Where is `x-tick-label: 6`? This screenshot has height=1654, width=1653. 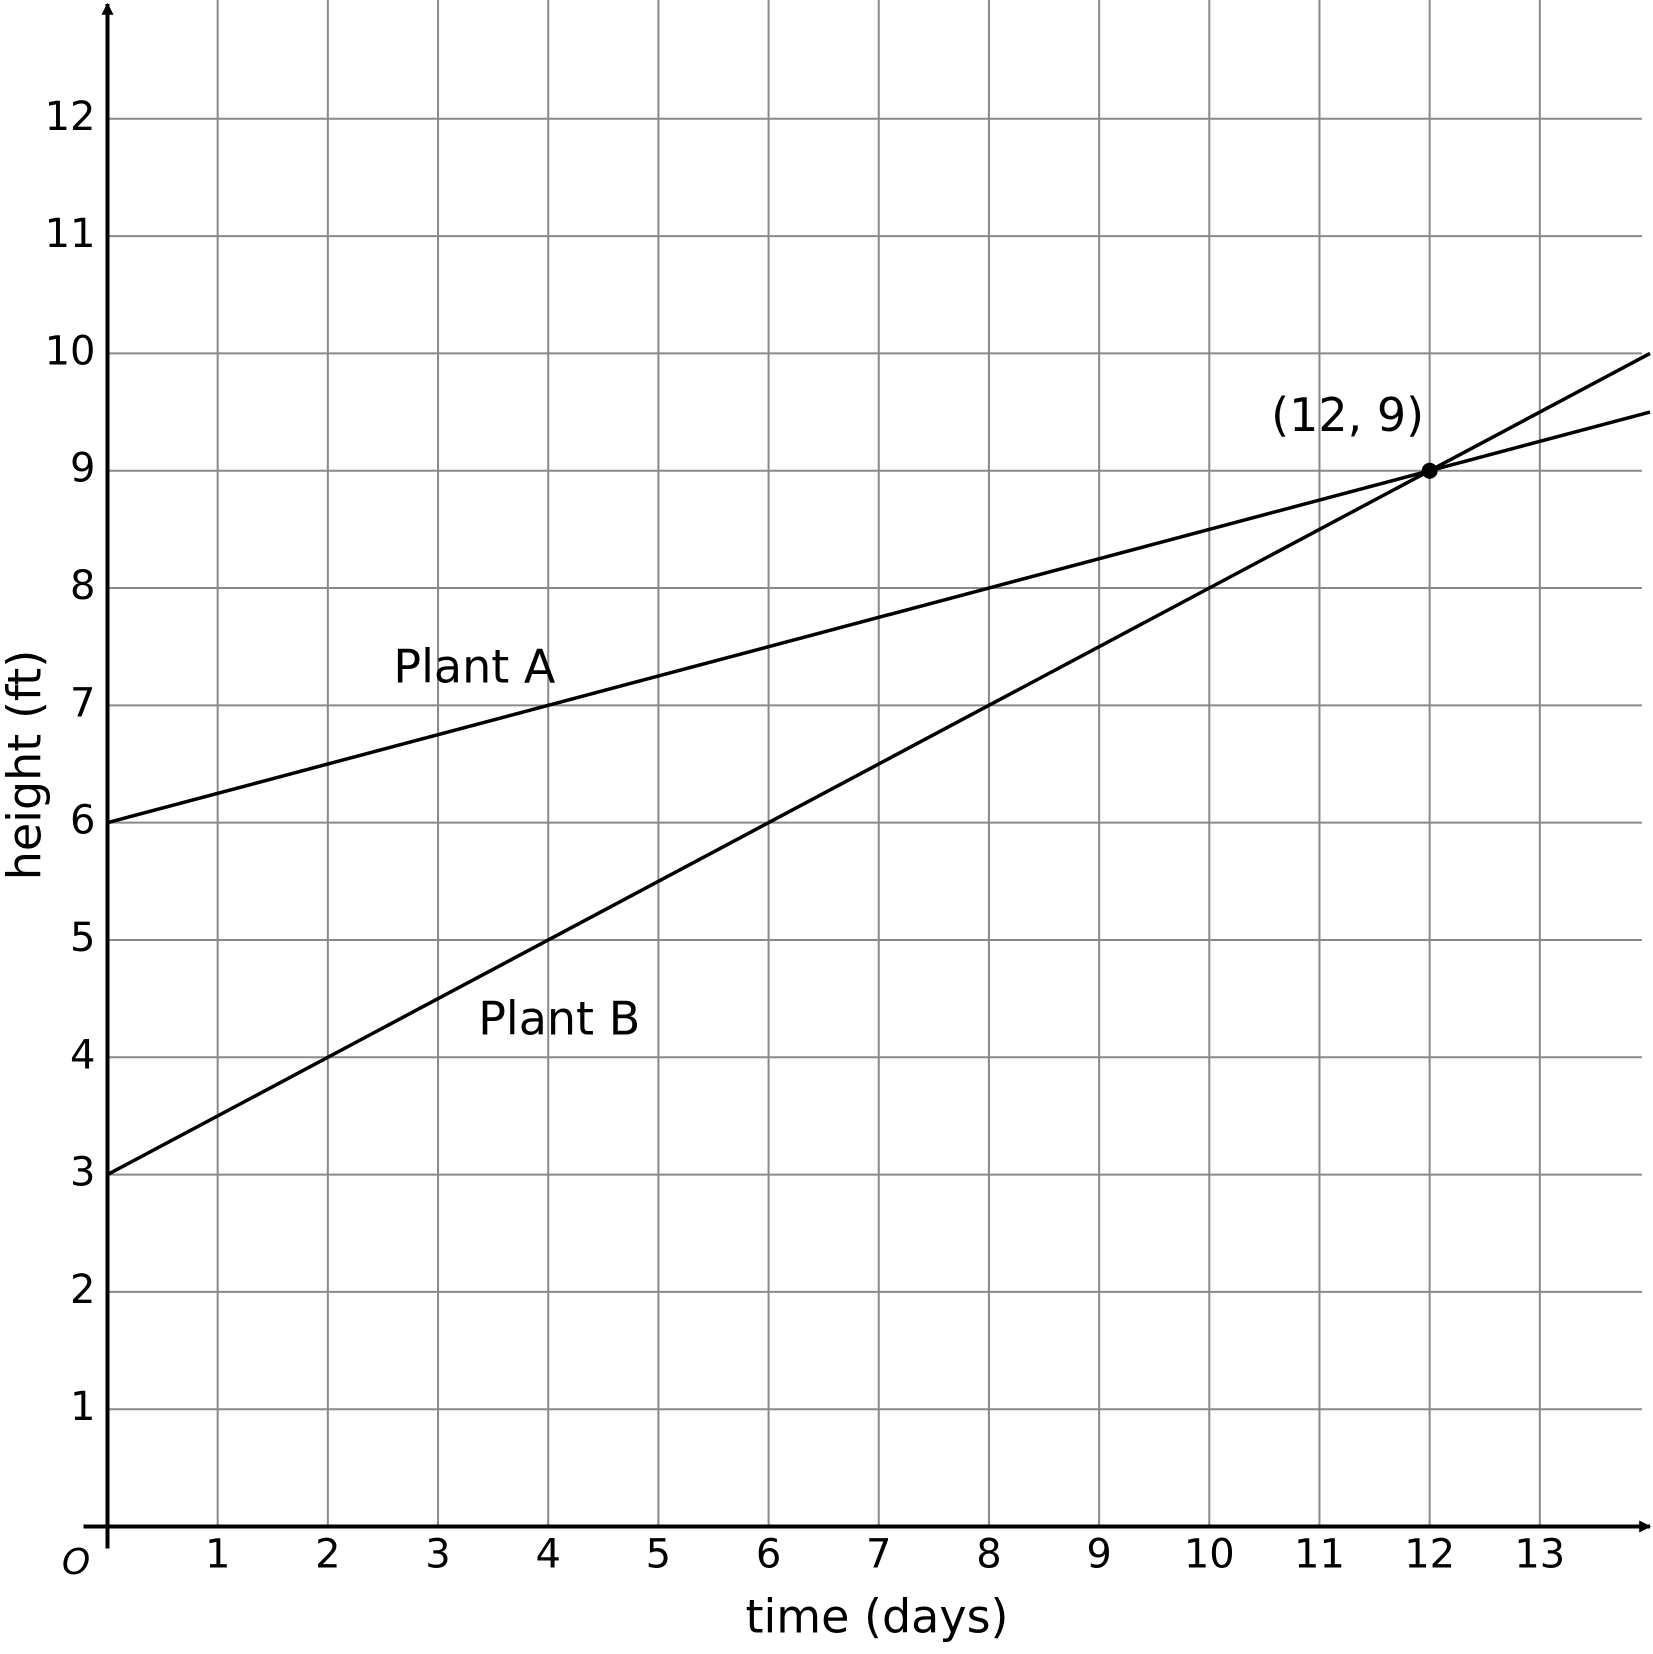
x-tick-label: 6 is located at coordinates (768, 1555).